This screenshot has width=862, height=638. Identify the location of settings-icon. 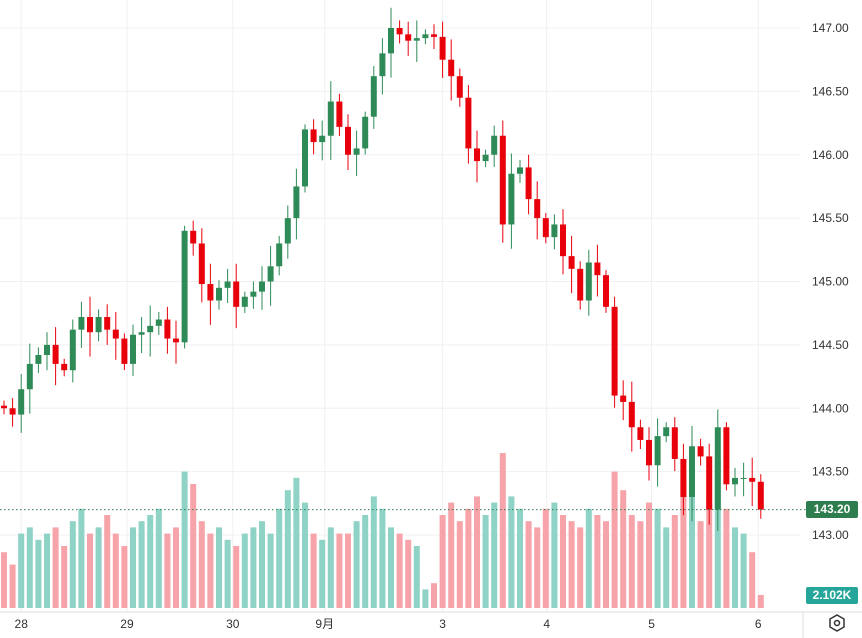
(837, 623).